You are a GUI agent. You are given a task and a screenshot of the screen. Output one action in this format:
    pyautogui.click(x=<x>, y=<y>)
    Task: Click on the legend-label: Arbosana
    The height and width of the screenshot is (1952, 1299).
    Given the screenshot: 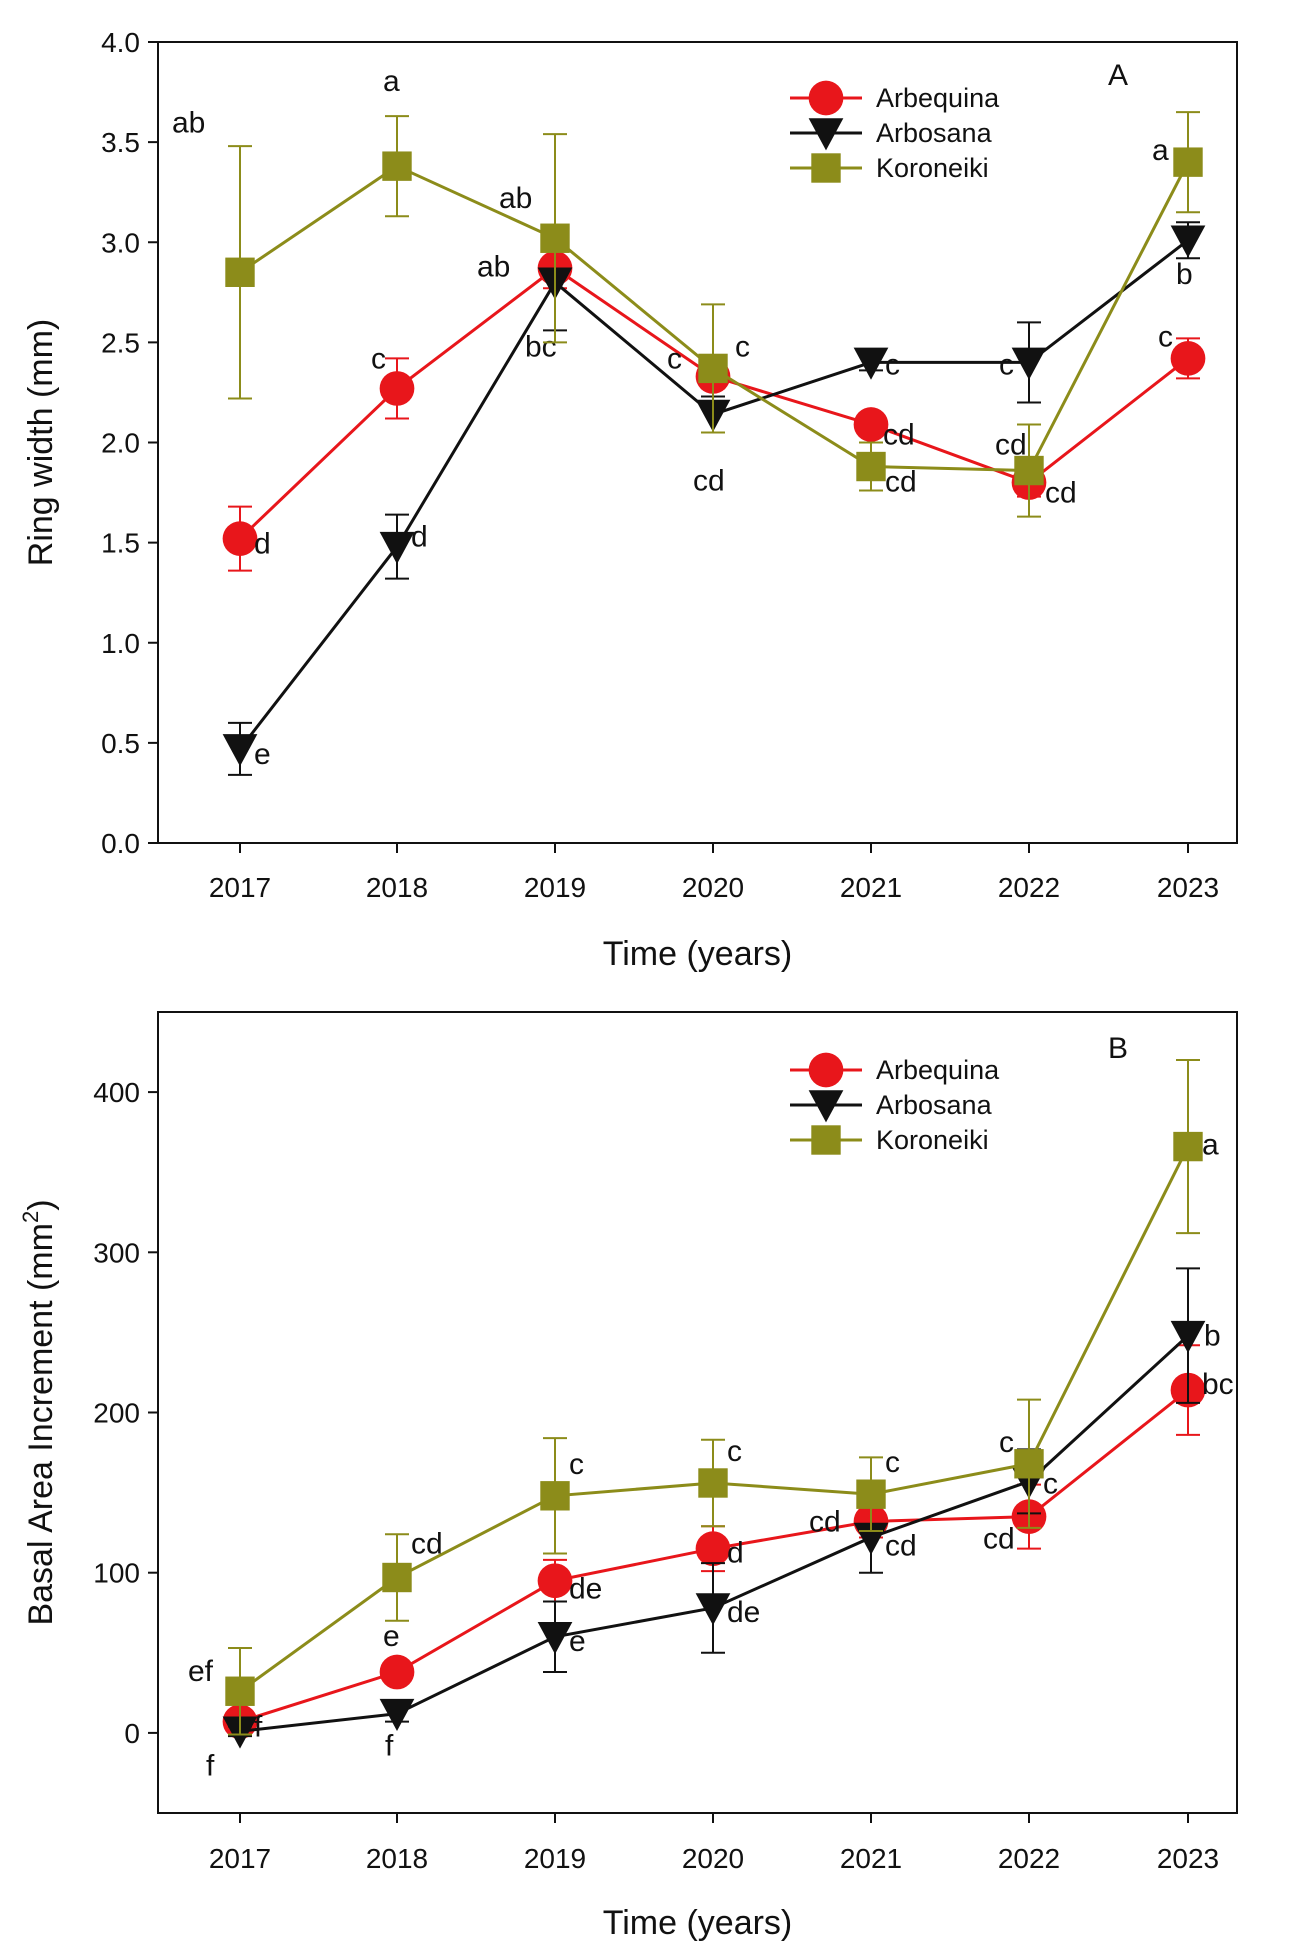 What is the action you would take?
    pyautogui.click(x=934, y=1105)
    